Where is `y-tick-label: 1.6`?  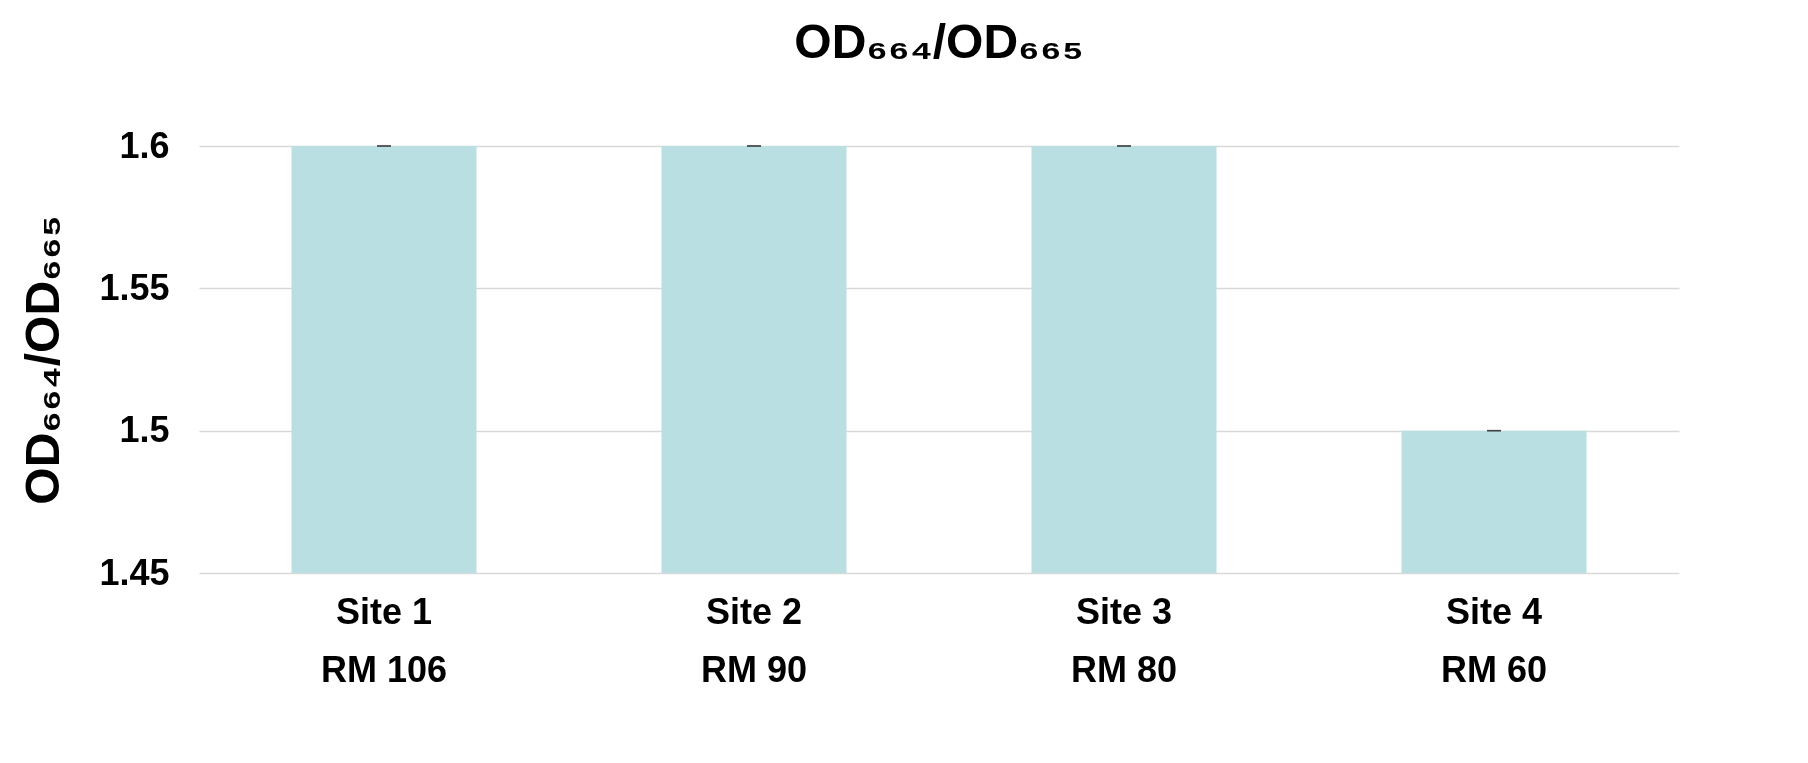
y-tick-label: 1.6 is located at coordinates (144, 145).